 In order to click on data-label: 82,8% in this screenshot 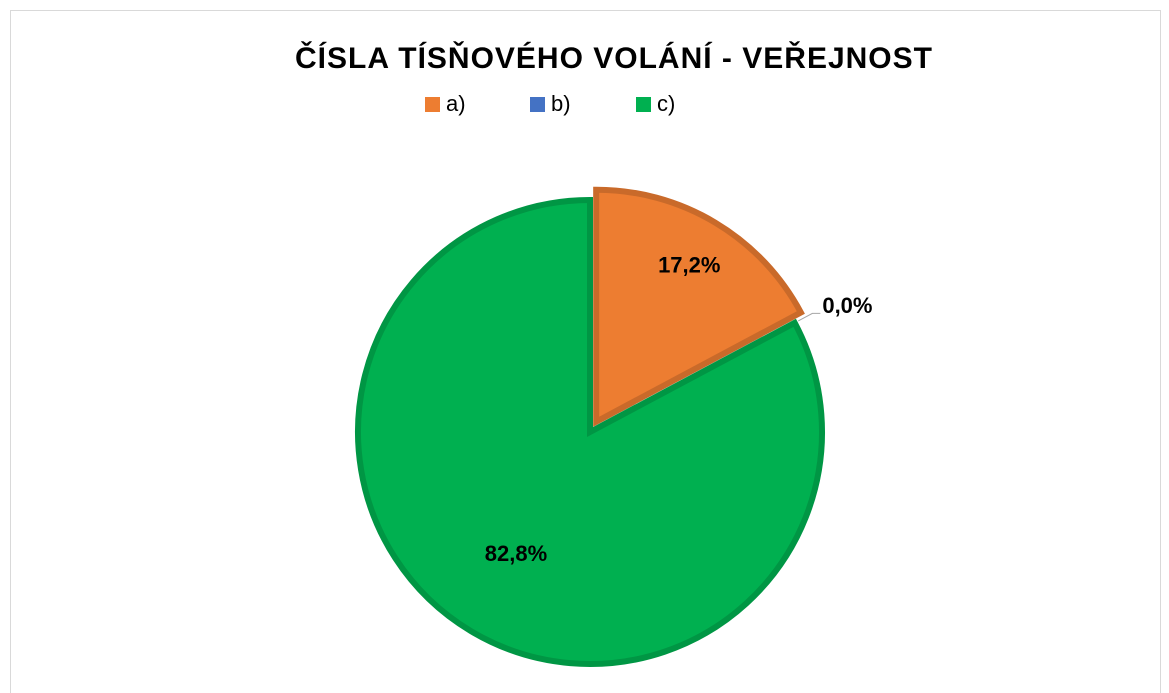, I will do `click(516, 553)`.